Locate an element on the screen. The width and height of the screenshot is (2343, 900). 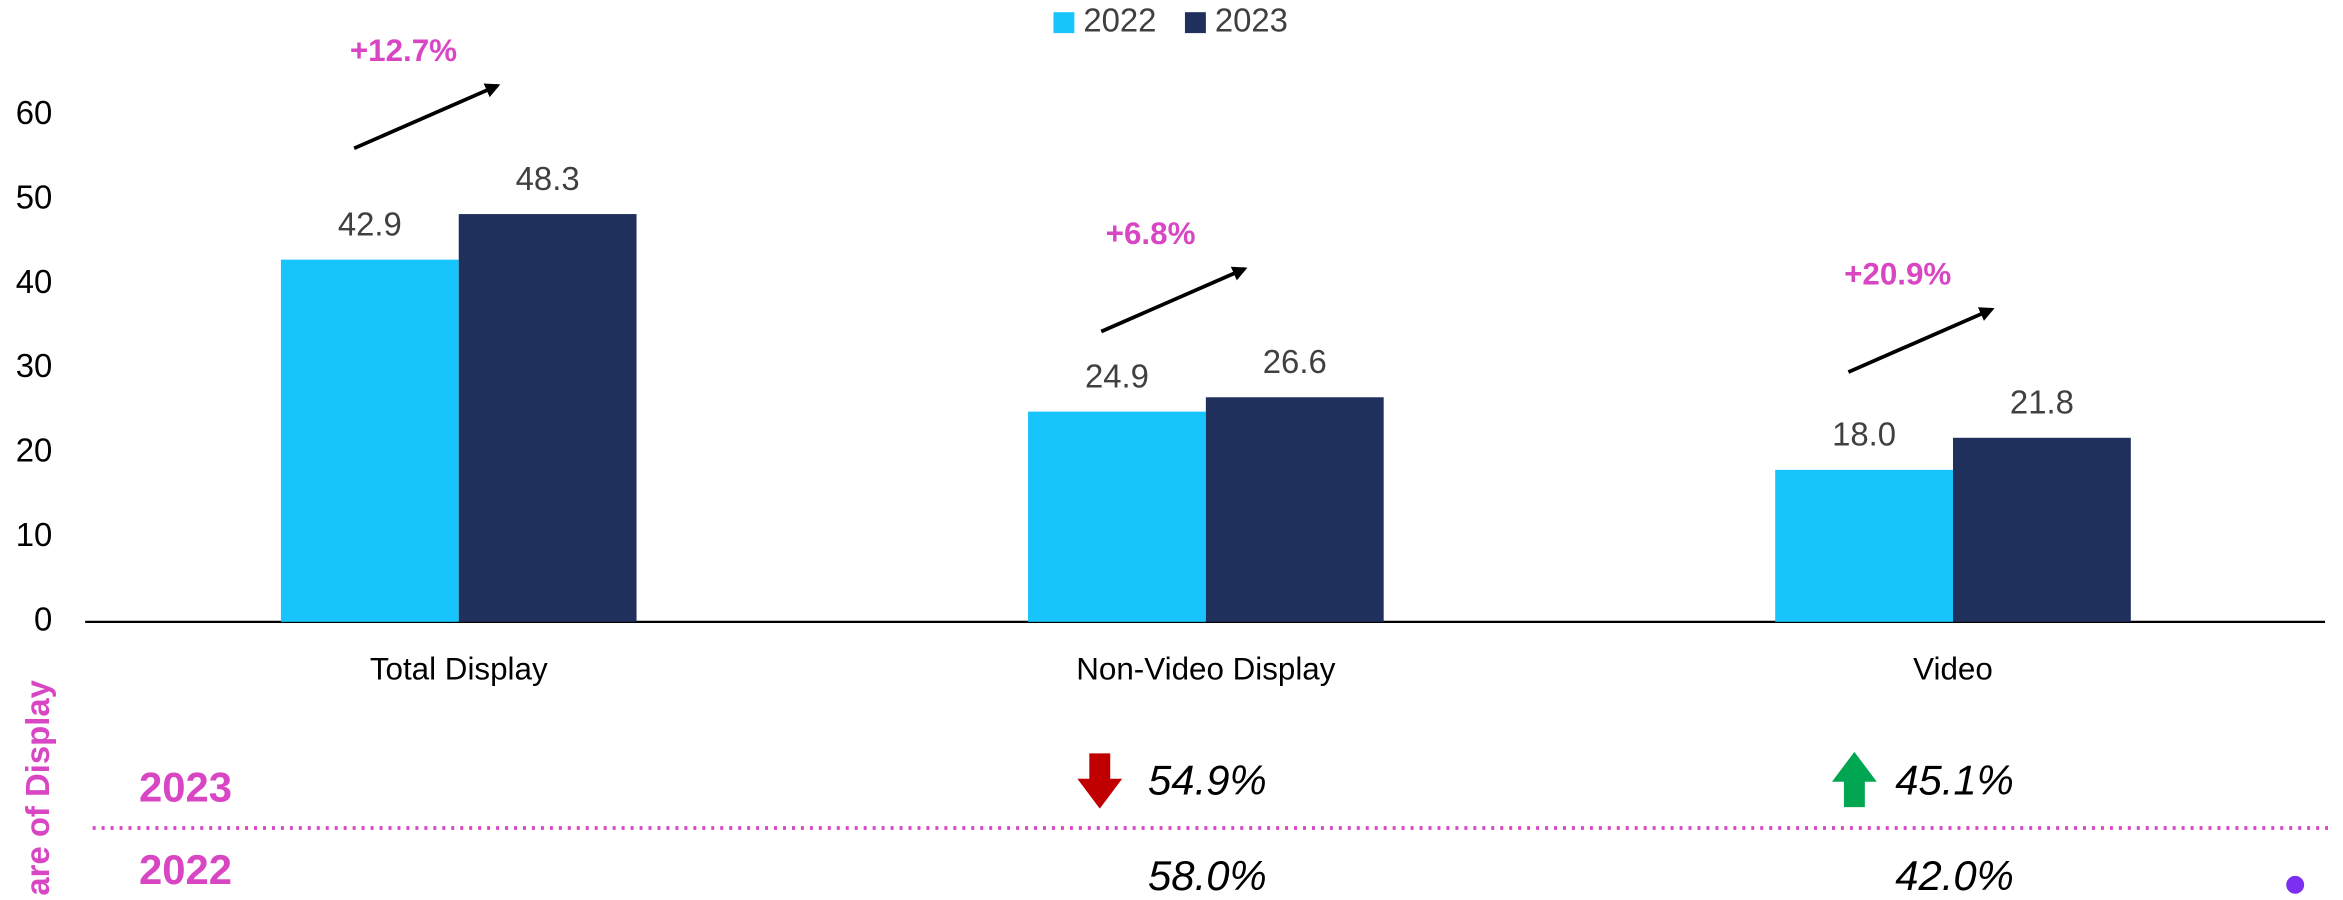
data-label: 48.3 is located at coordinates (548, 178).